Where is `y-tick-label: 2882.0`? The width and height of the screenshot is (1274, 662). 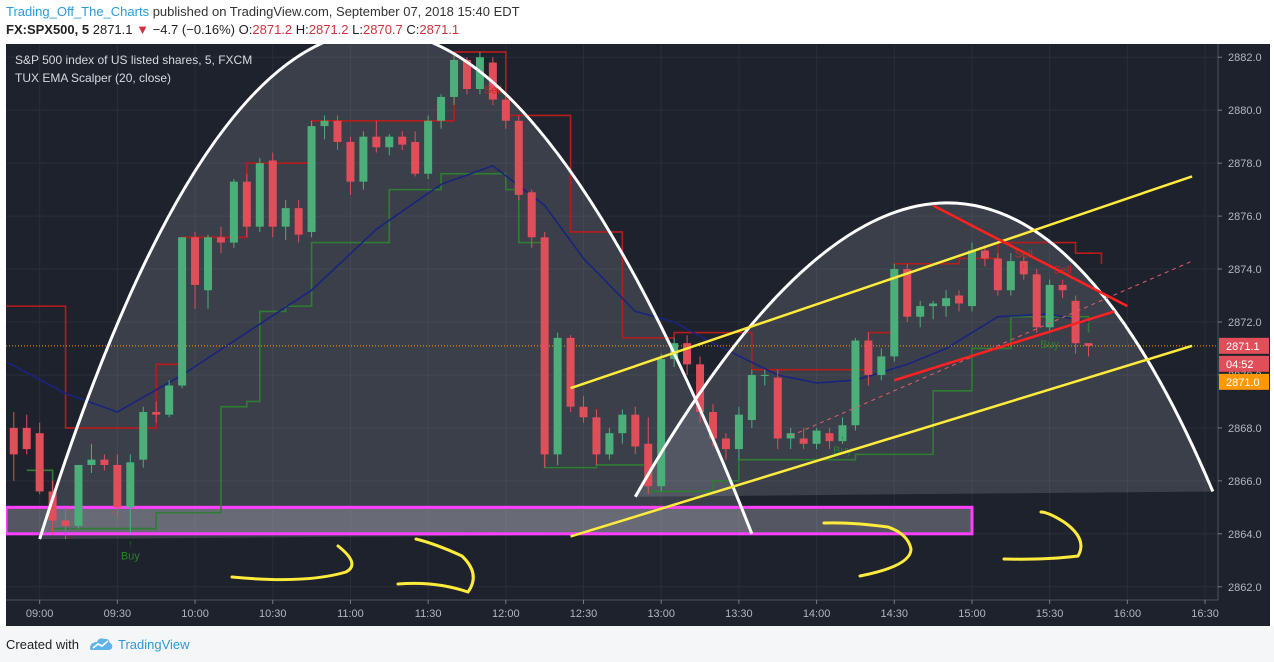
y-tick-label: 2882.0 is located at coordinates (1245, 58).